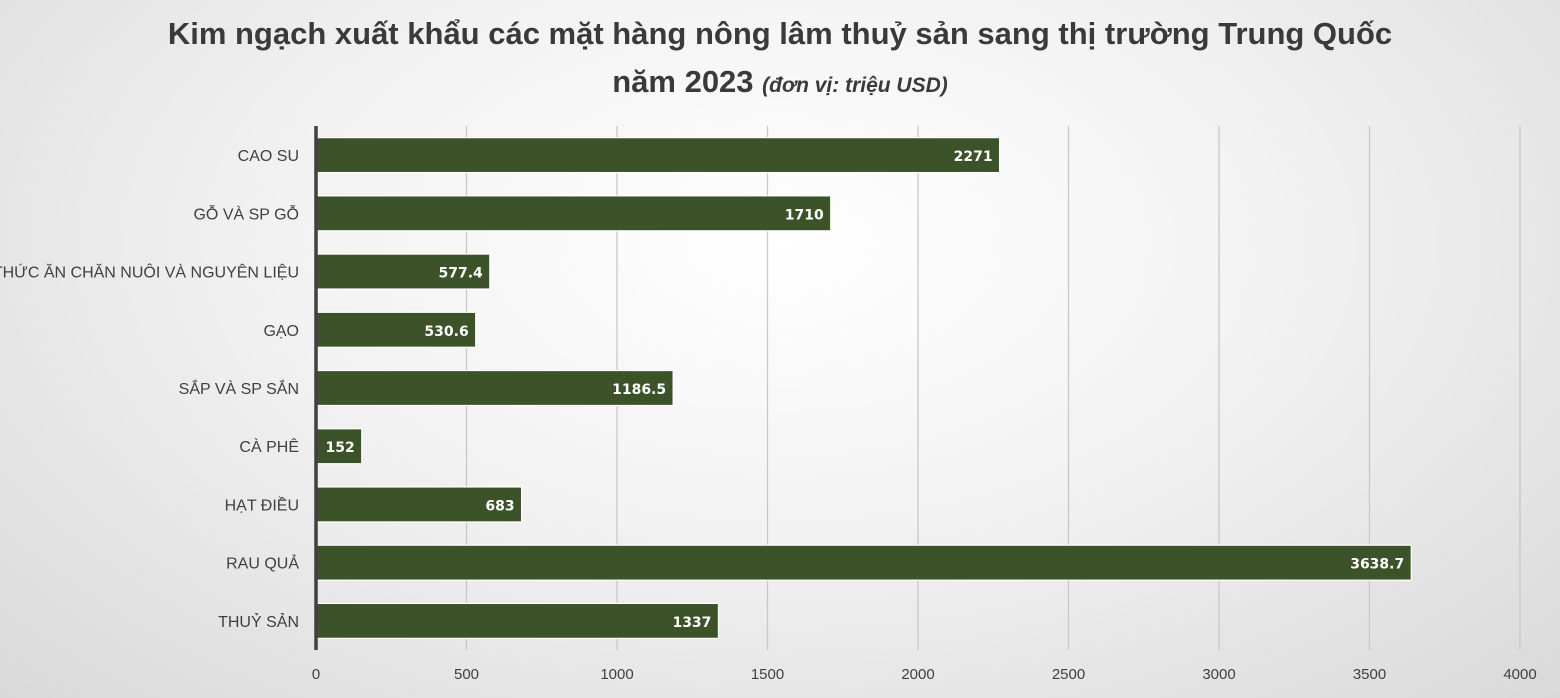 The width and height of the screenshot is (1560, 698). What do you see at coordinates (1218, 674) in the screenshot?
I see `x-tick-label: 3000` at bounding box center [1218, 674].